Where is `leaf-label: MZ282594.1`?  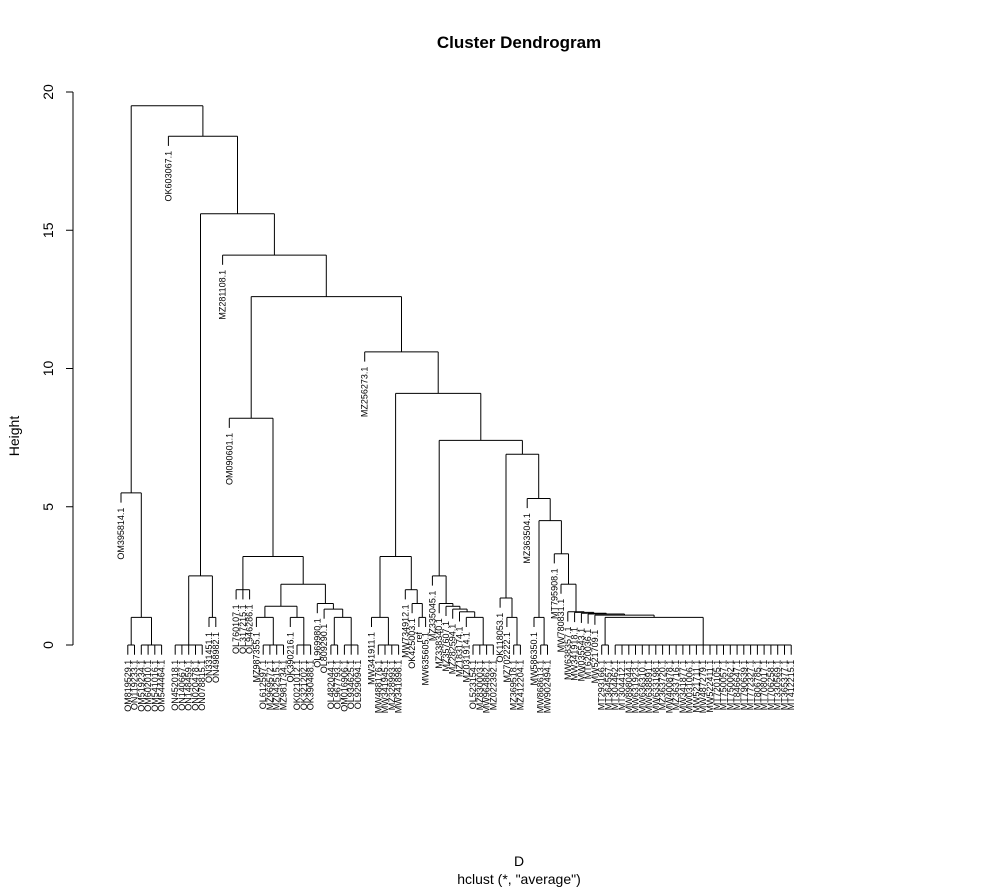
leaf-label: MZ282594.1 is located at coordinates (453, 649).